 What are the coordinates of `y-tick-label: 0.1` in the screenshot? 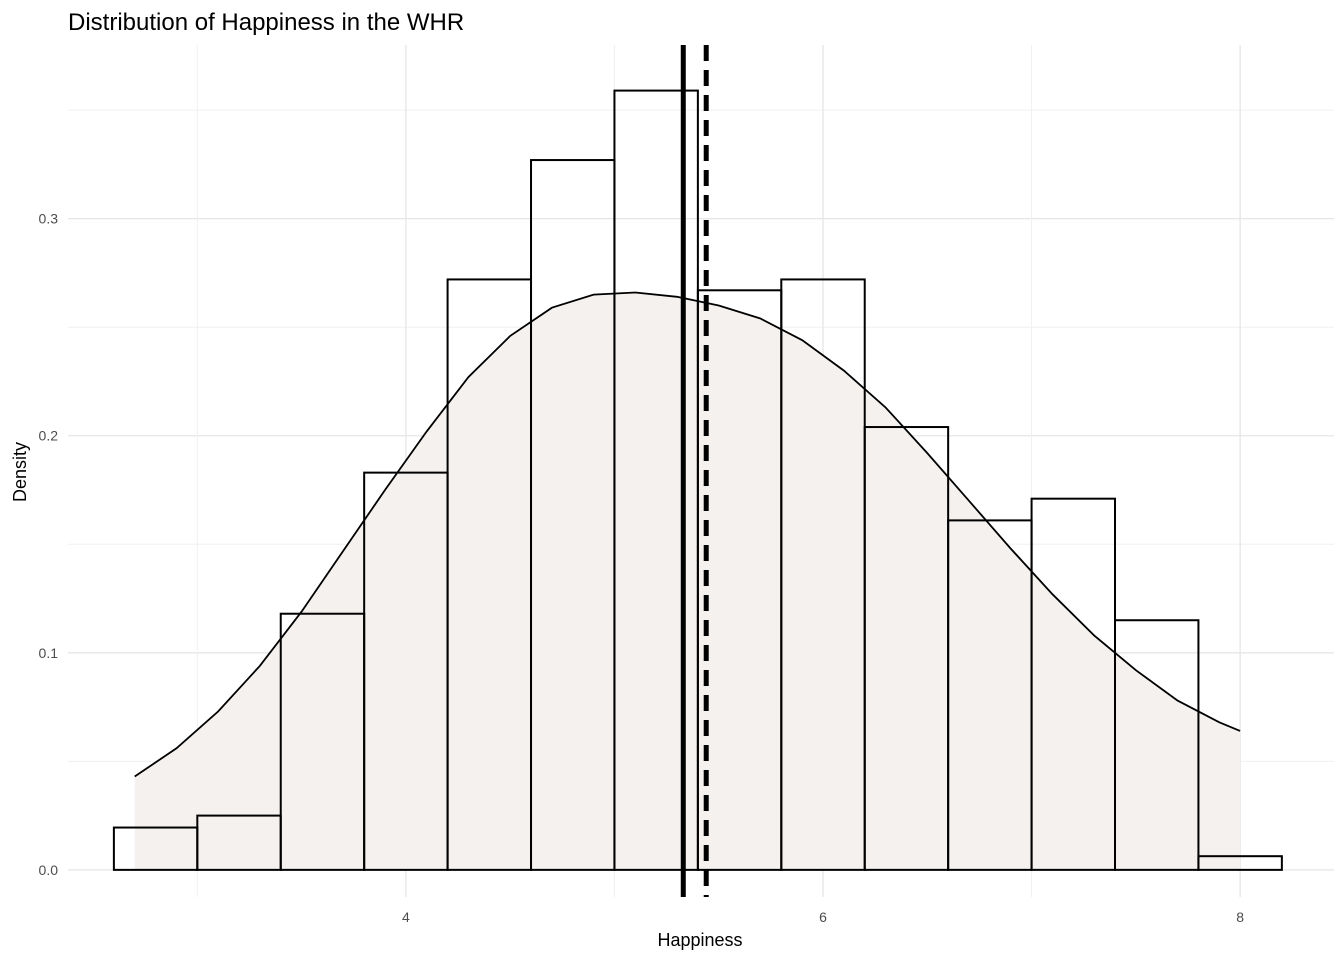 It's located at (49, 653).